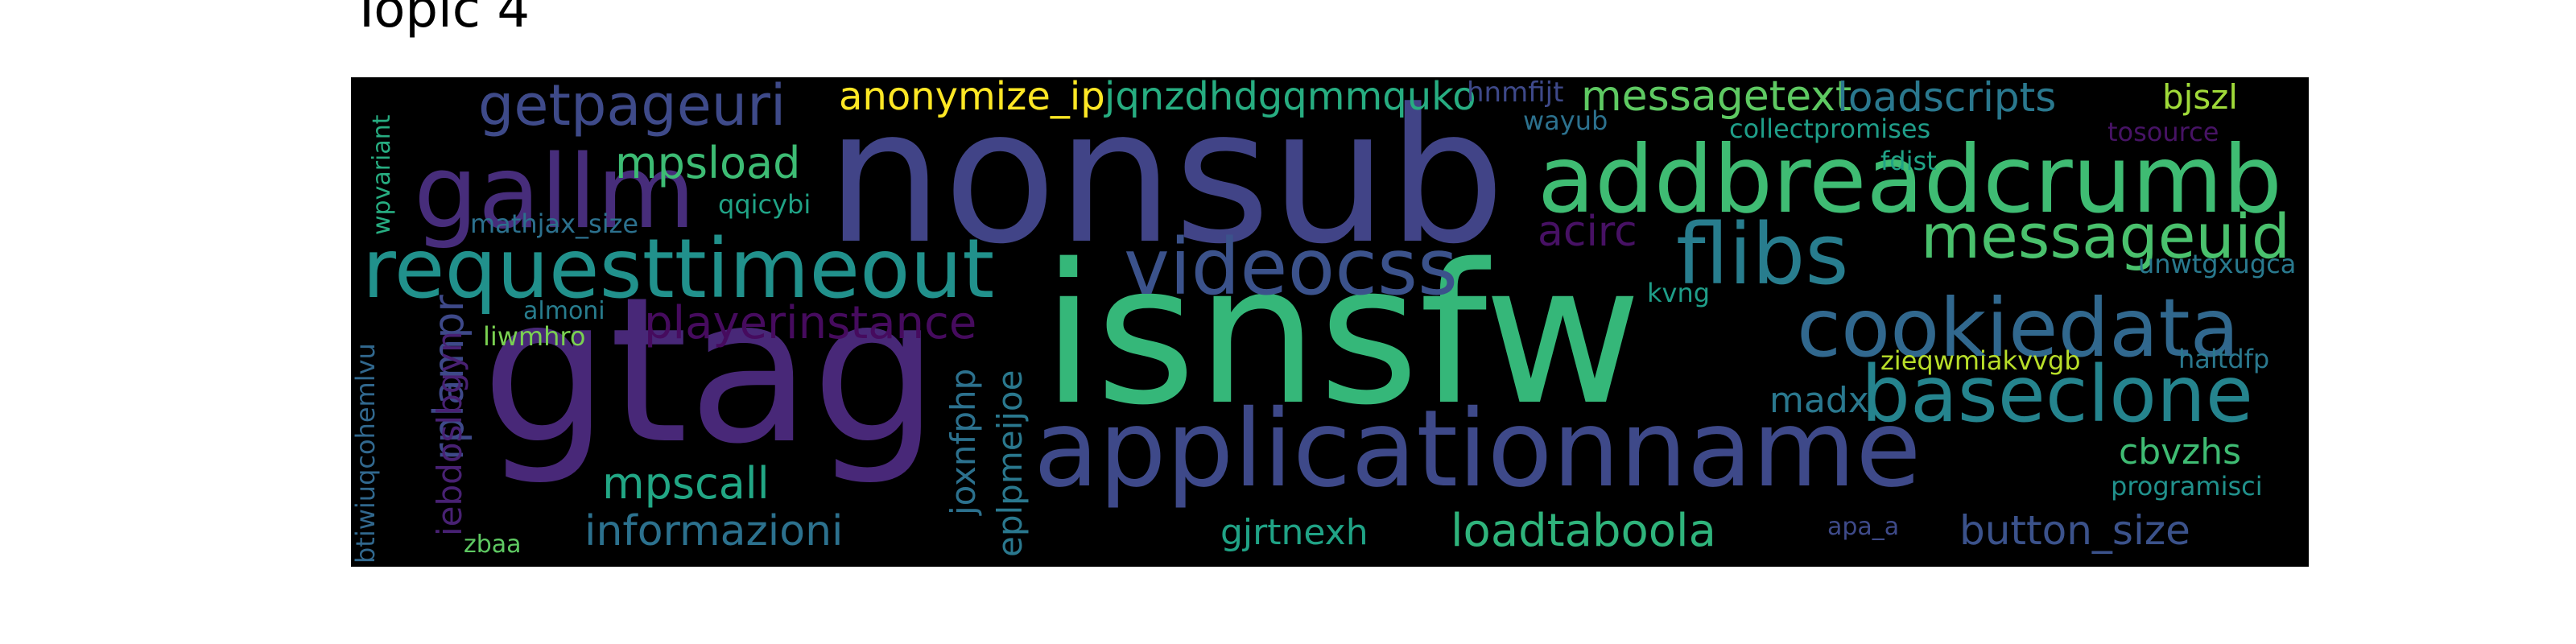  Describe the element at coordinates (554, 223) in the screenshot. I see `word-mathjax_size: mathjax_size` at that location.